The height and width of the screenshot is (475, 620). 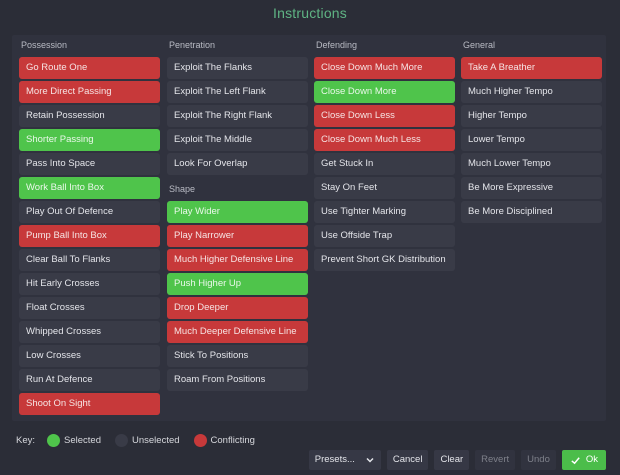 What do you see at coordinates (89, 380) in the screenshot?
I see `instruction-option: Run At Defence` at bounding box center [89, 380].